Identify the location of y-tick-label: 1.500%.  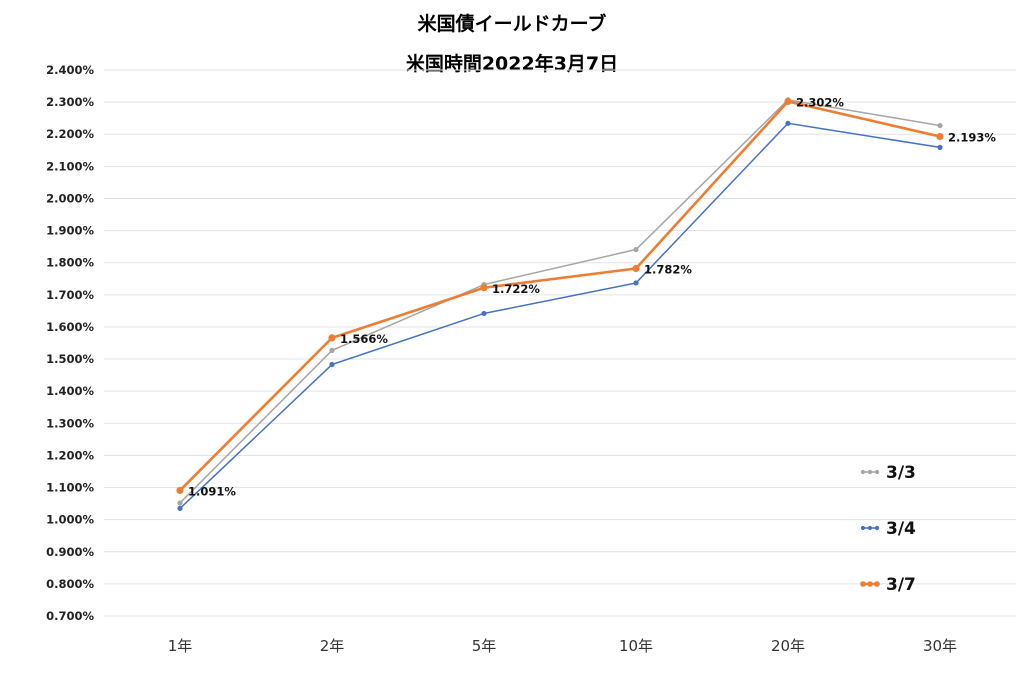
(70, 359).